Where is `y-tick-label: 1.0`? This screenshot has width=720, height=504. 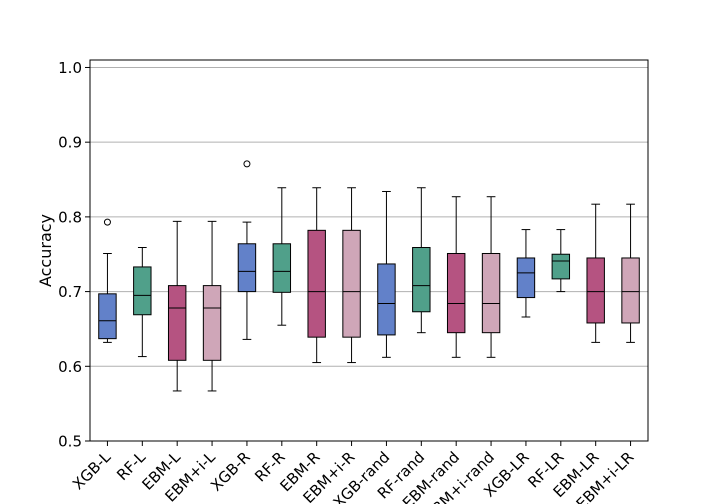 y-tick-label: 1.0 is located at coordinates (70, 68).